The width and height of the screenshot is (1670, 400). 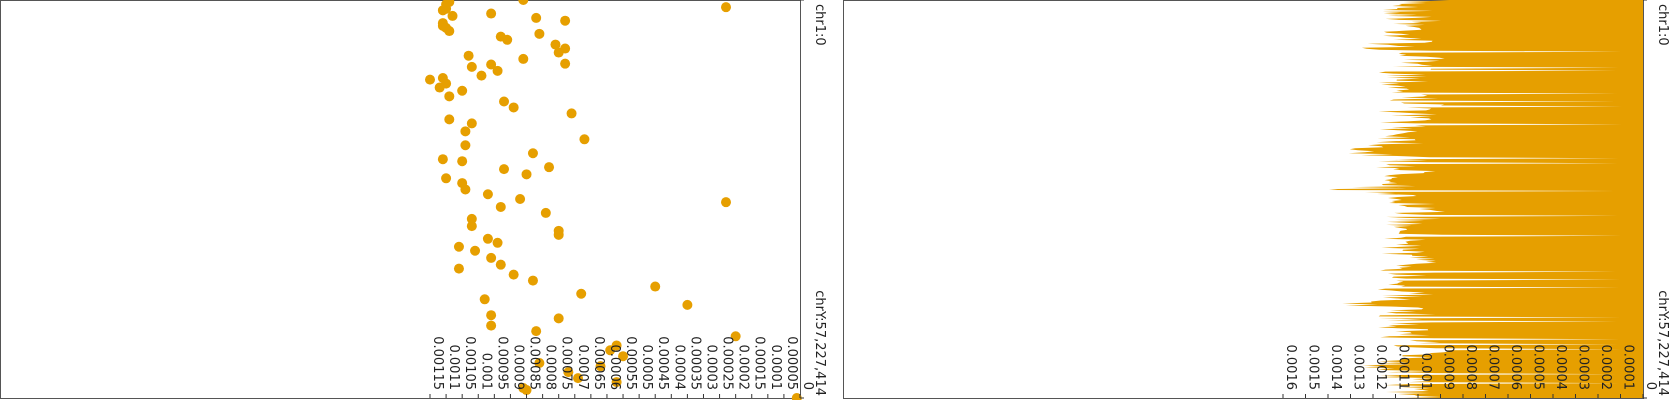 What do you see at coordinates (1380, 368) in the screenshot?
I see `value-tick-label: 0.0012` at bounding box center [1380, 368].